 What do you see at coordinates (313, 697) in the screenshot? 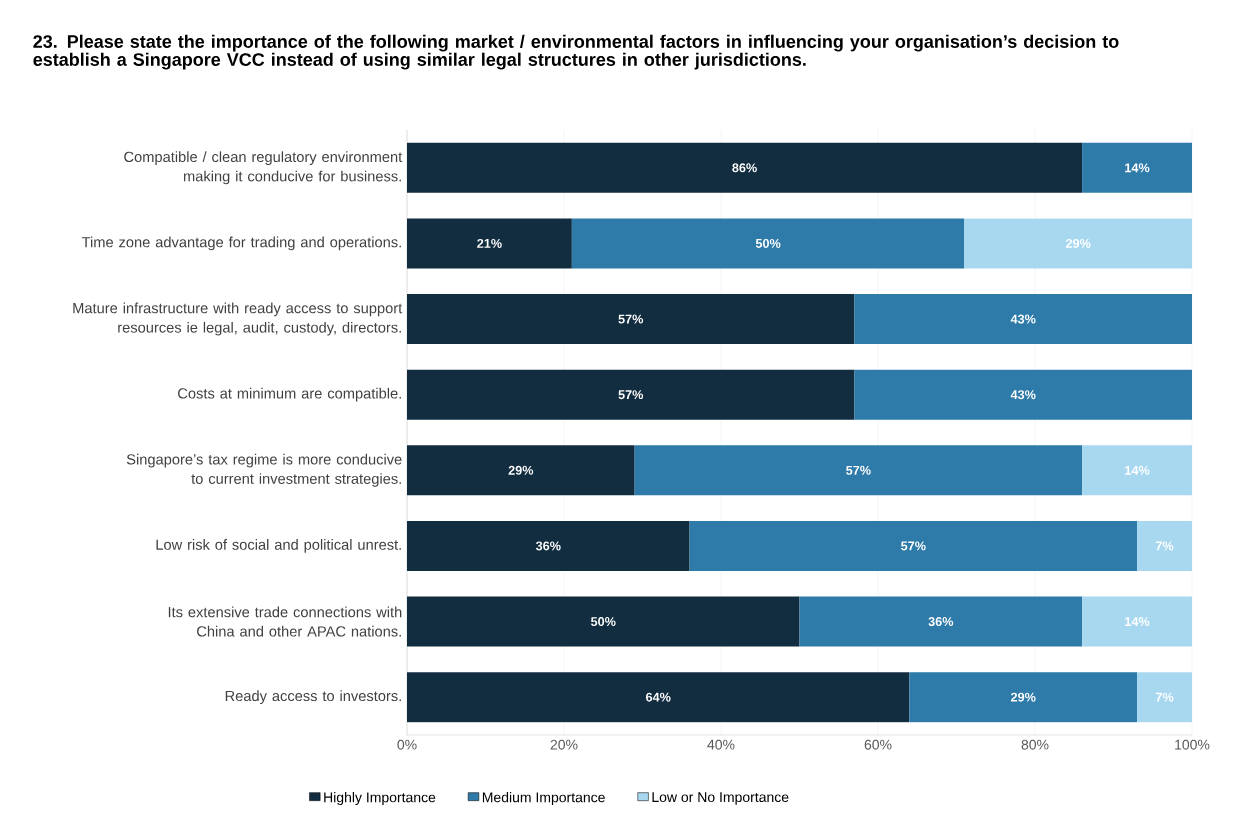
I see `y-tick-label: Ready access to investors.` at bounding box center [313, 697].